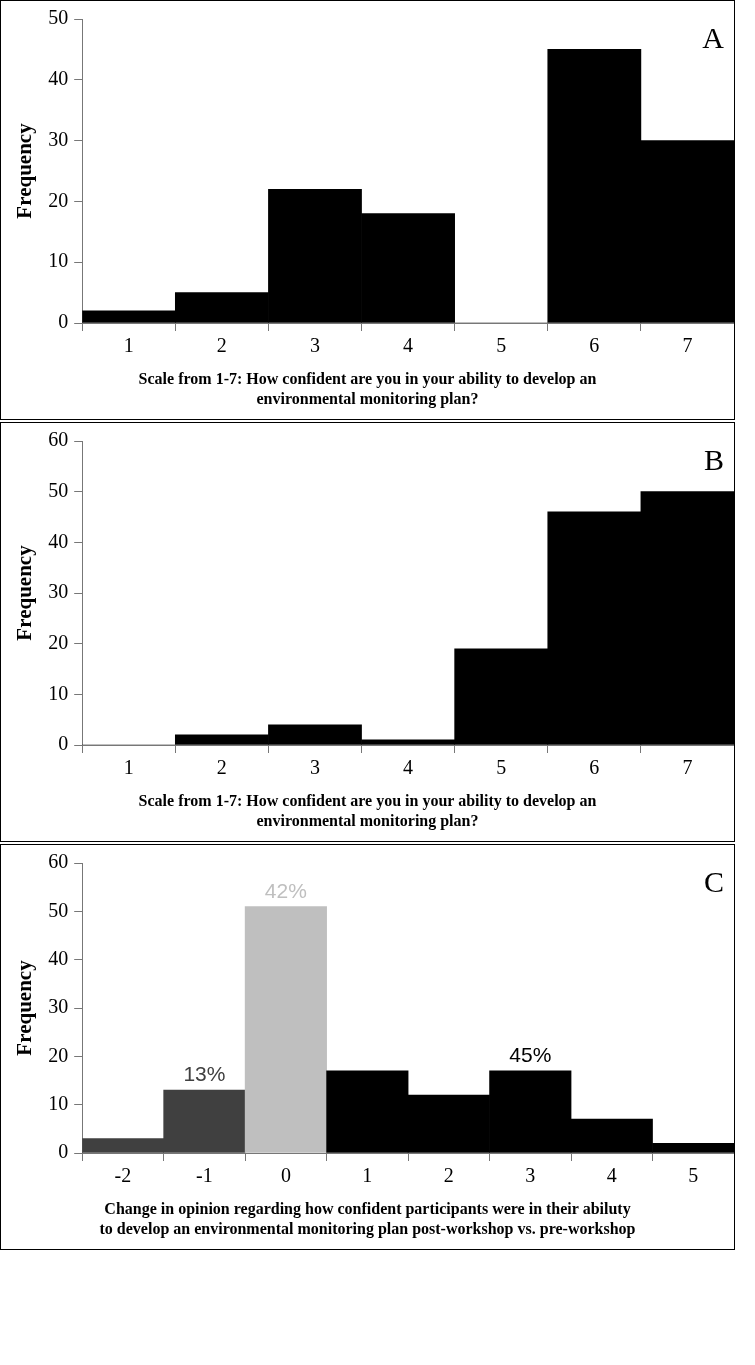 The image size is (755, 1365). Describe the element at coordinates (367, 1219) in the screenshot. I see `x-axis-title: Change in opinion regarding how confident participants were in their abiluty to develop an environmental monitoring plan post-workshop vs. pre-workshop` at that location.